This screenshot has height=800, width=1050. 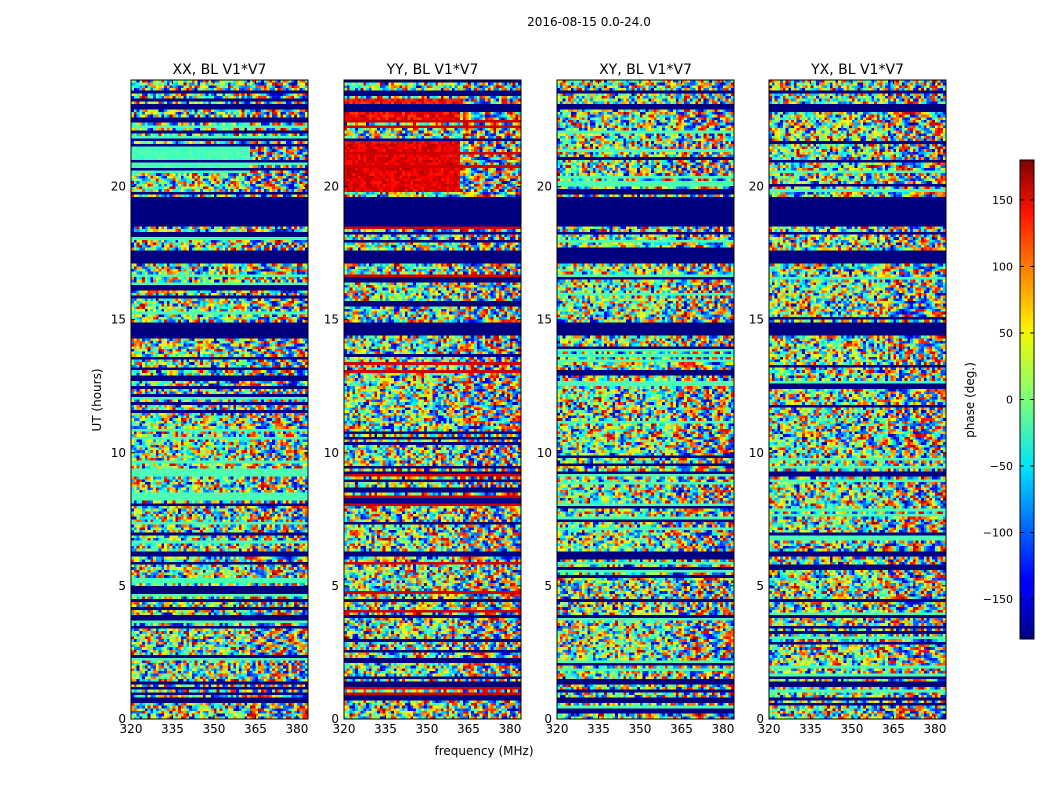 What do you see at coordinates (483, 751) in the screenshot?
I see `x-axis-label: frequency (MHz)` at bounding box center [483, 751].